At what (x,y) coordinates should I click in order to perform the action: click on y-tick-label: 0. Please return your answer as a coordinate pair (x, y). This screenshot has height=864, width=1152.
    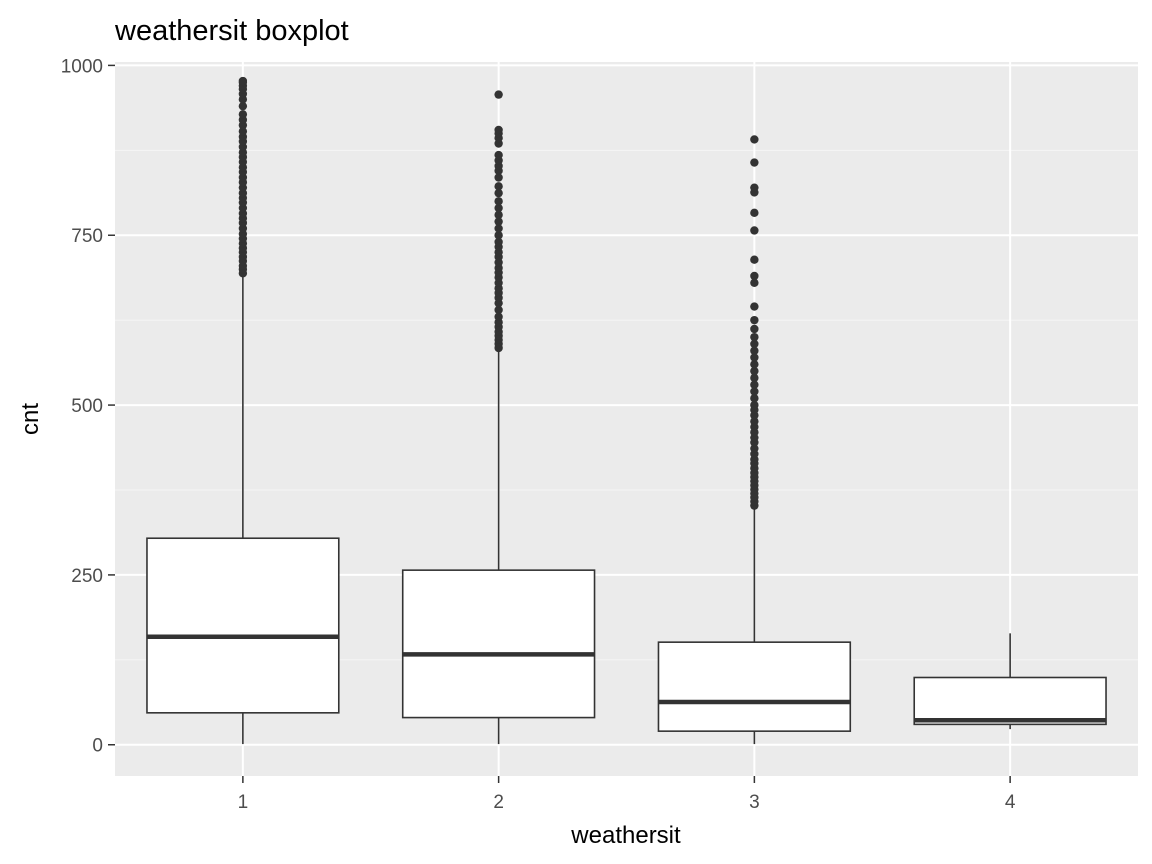
    Looking at the image, I should click on (97, 746).